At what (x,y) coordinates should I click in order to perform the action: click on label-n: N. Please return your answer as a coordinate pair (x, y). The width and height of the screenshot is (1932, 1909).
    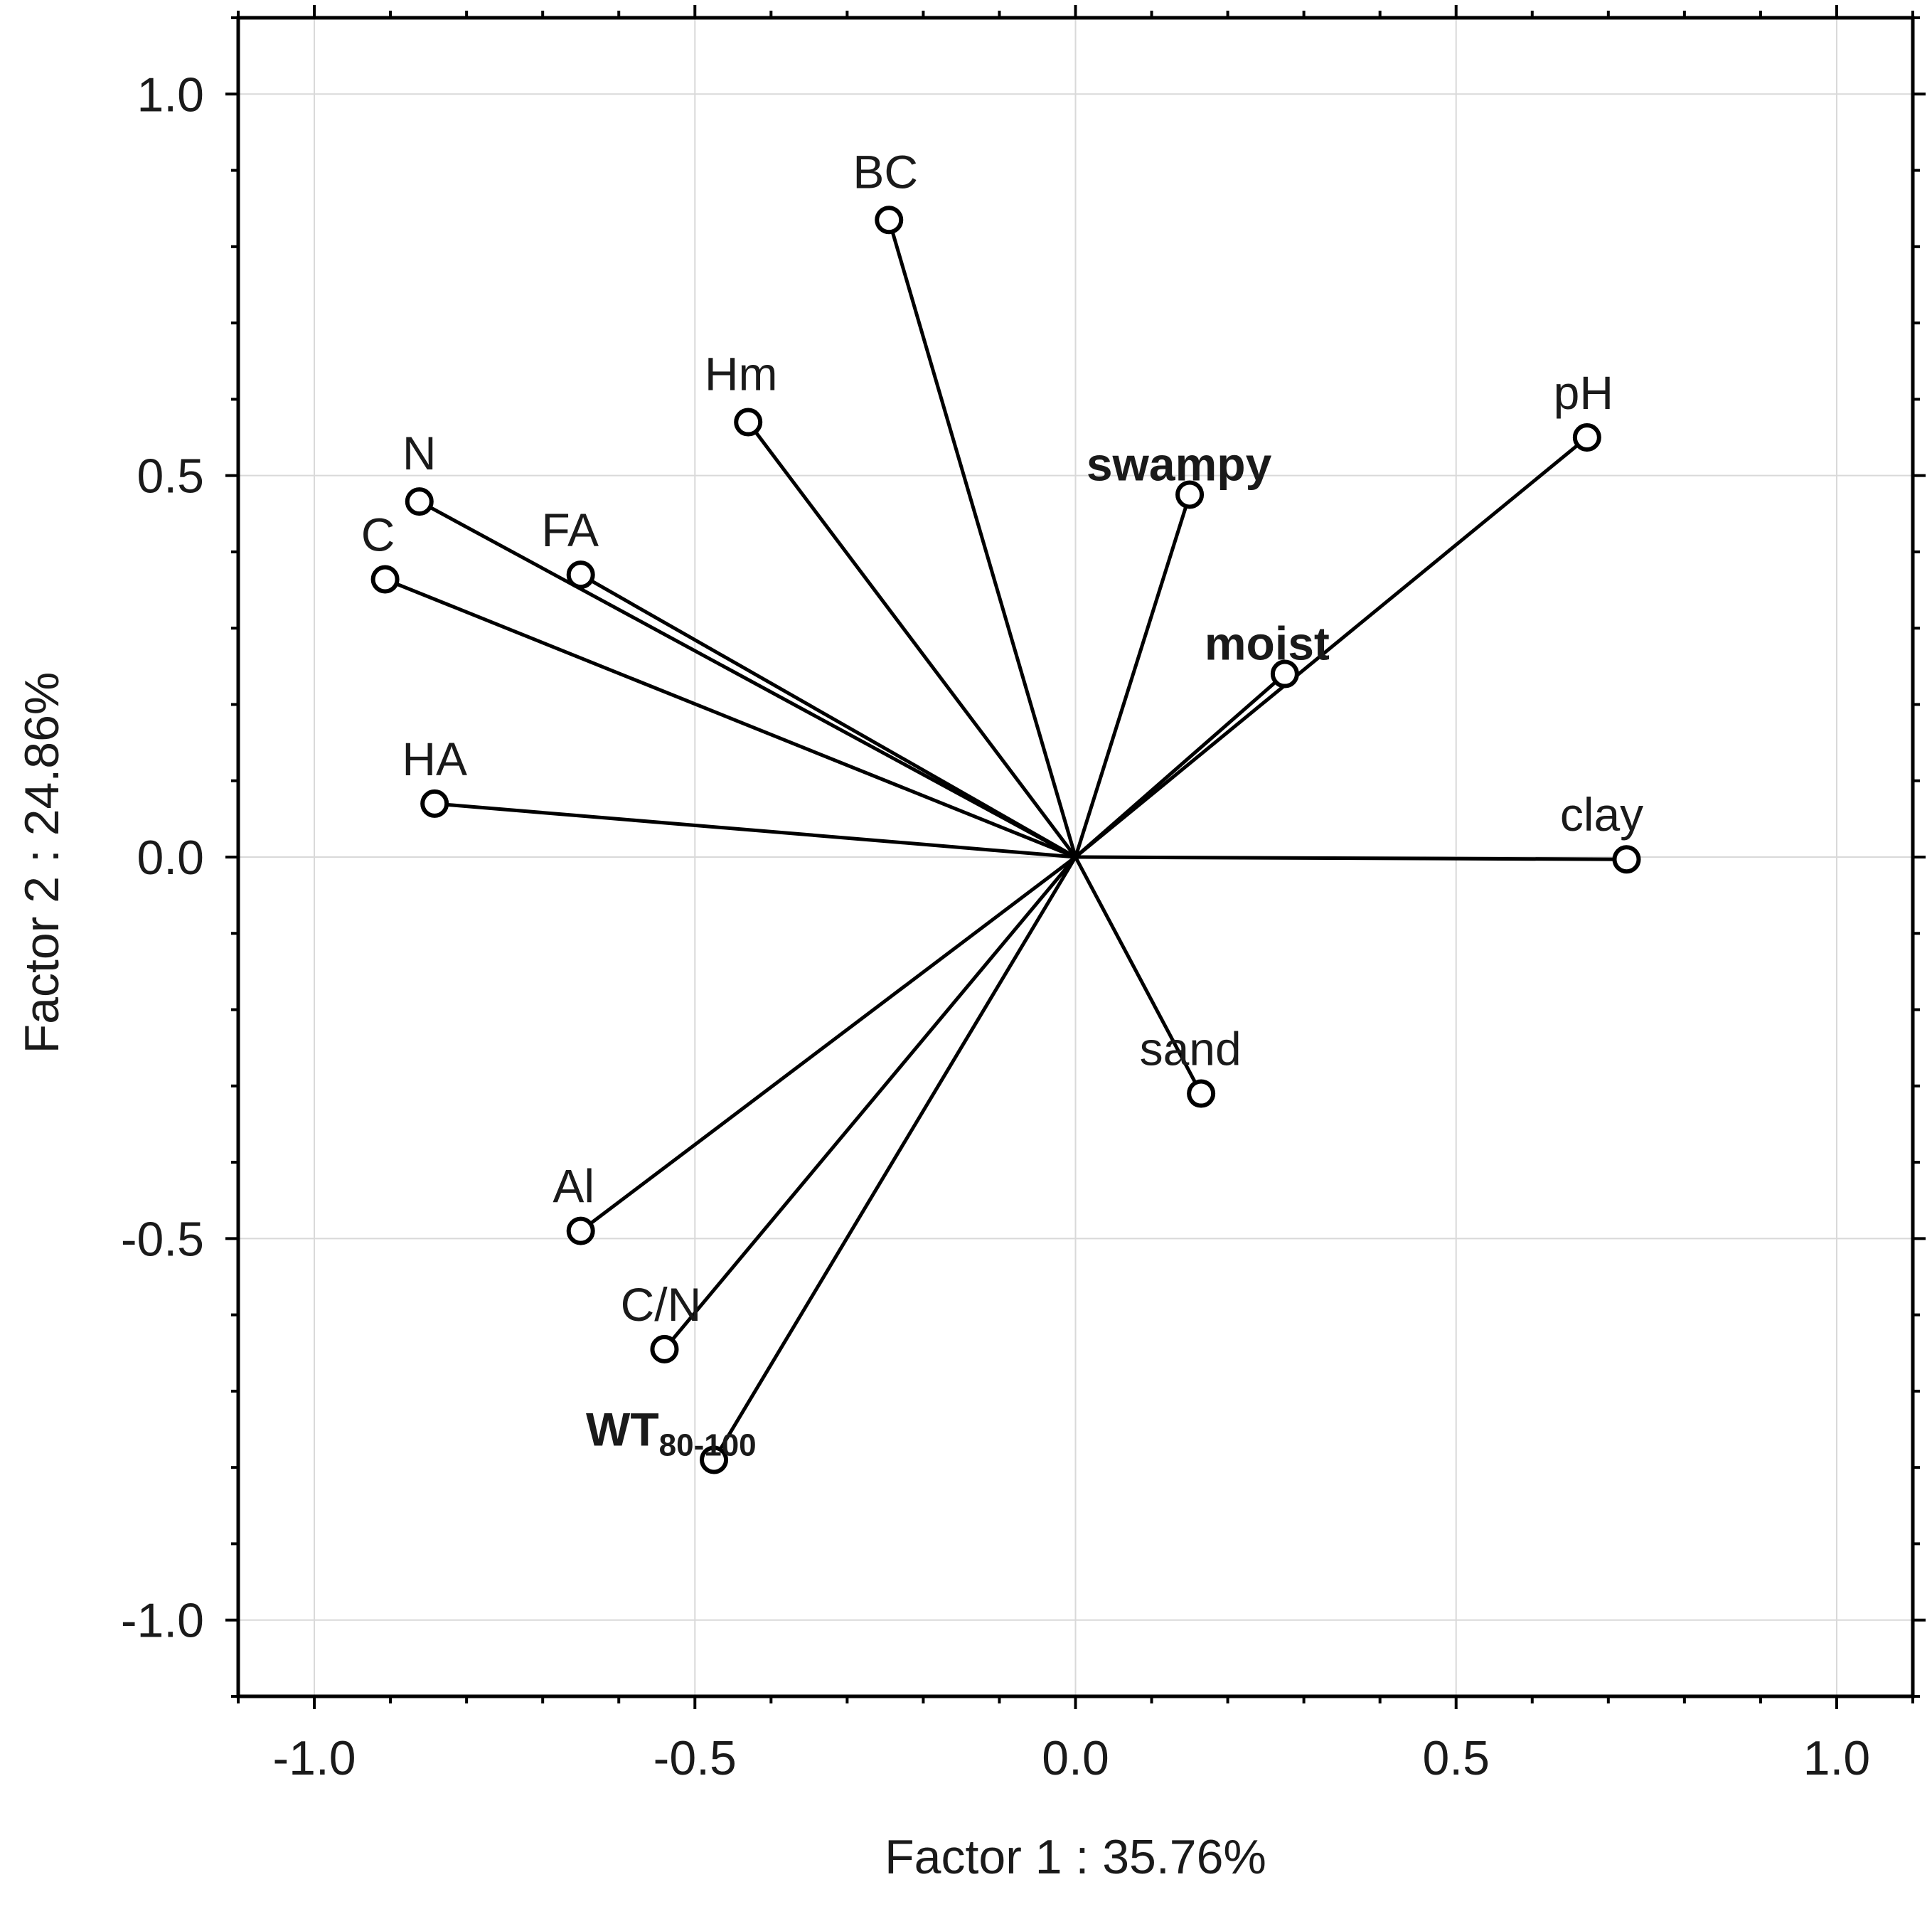
    Looking at the image, I should click on (419, 453).